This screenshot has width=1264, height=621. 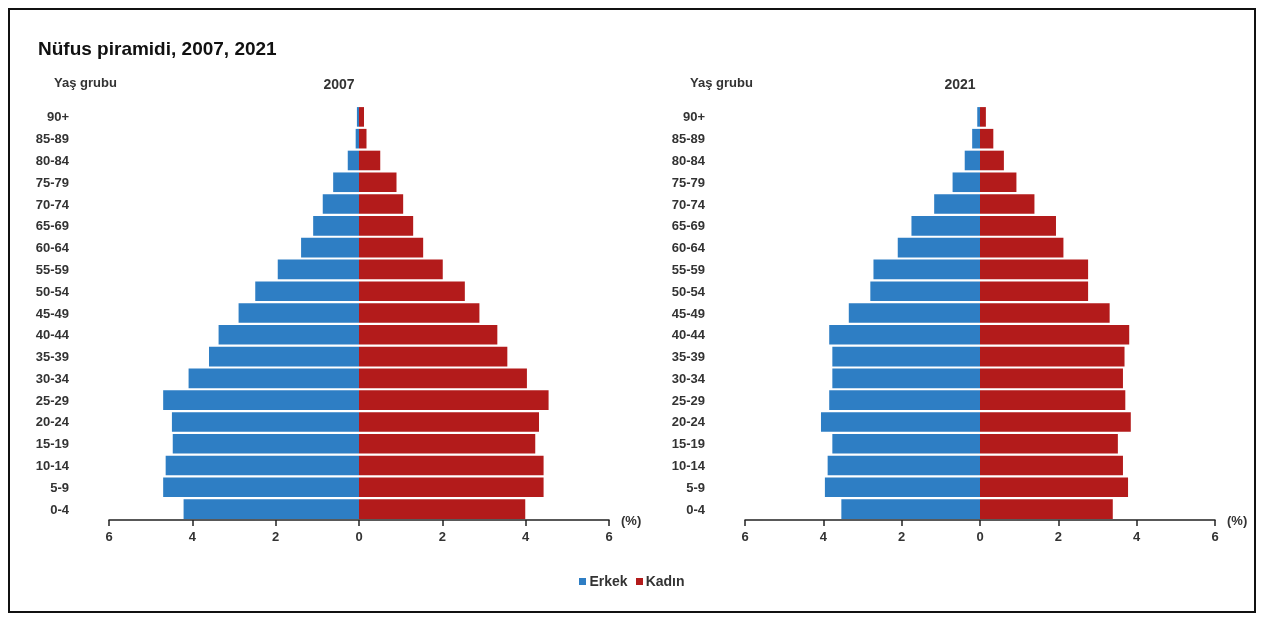 What do you see at coordinates (688, 466) in the screenshot?
I see `y-tick-label: 10-14` at bounding box center [688, 466].